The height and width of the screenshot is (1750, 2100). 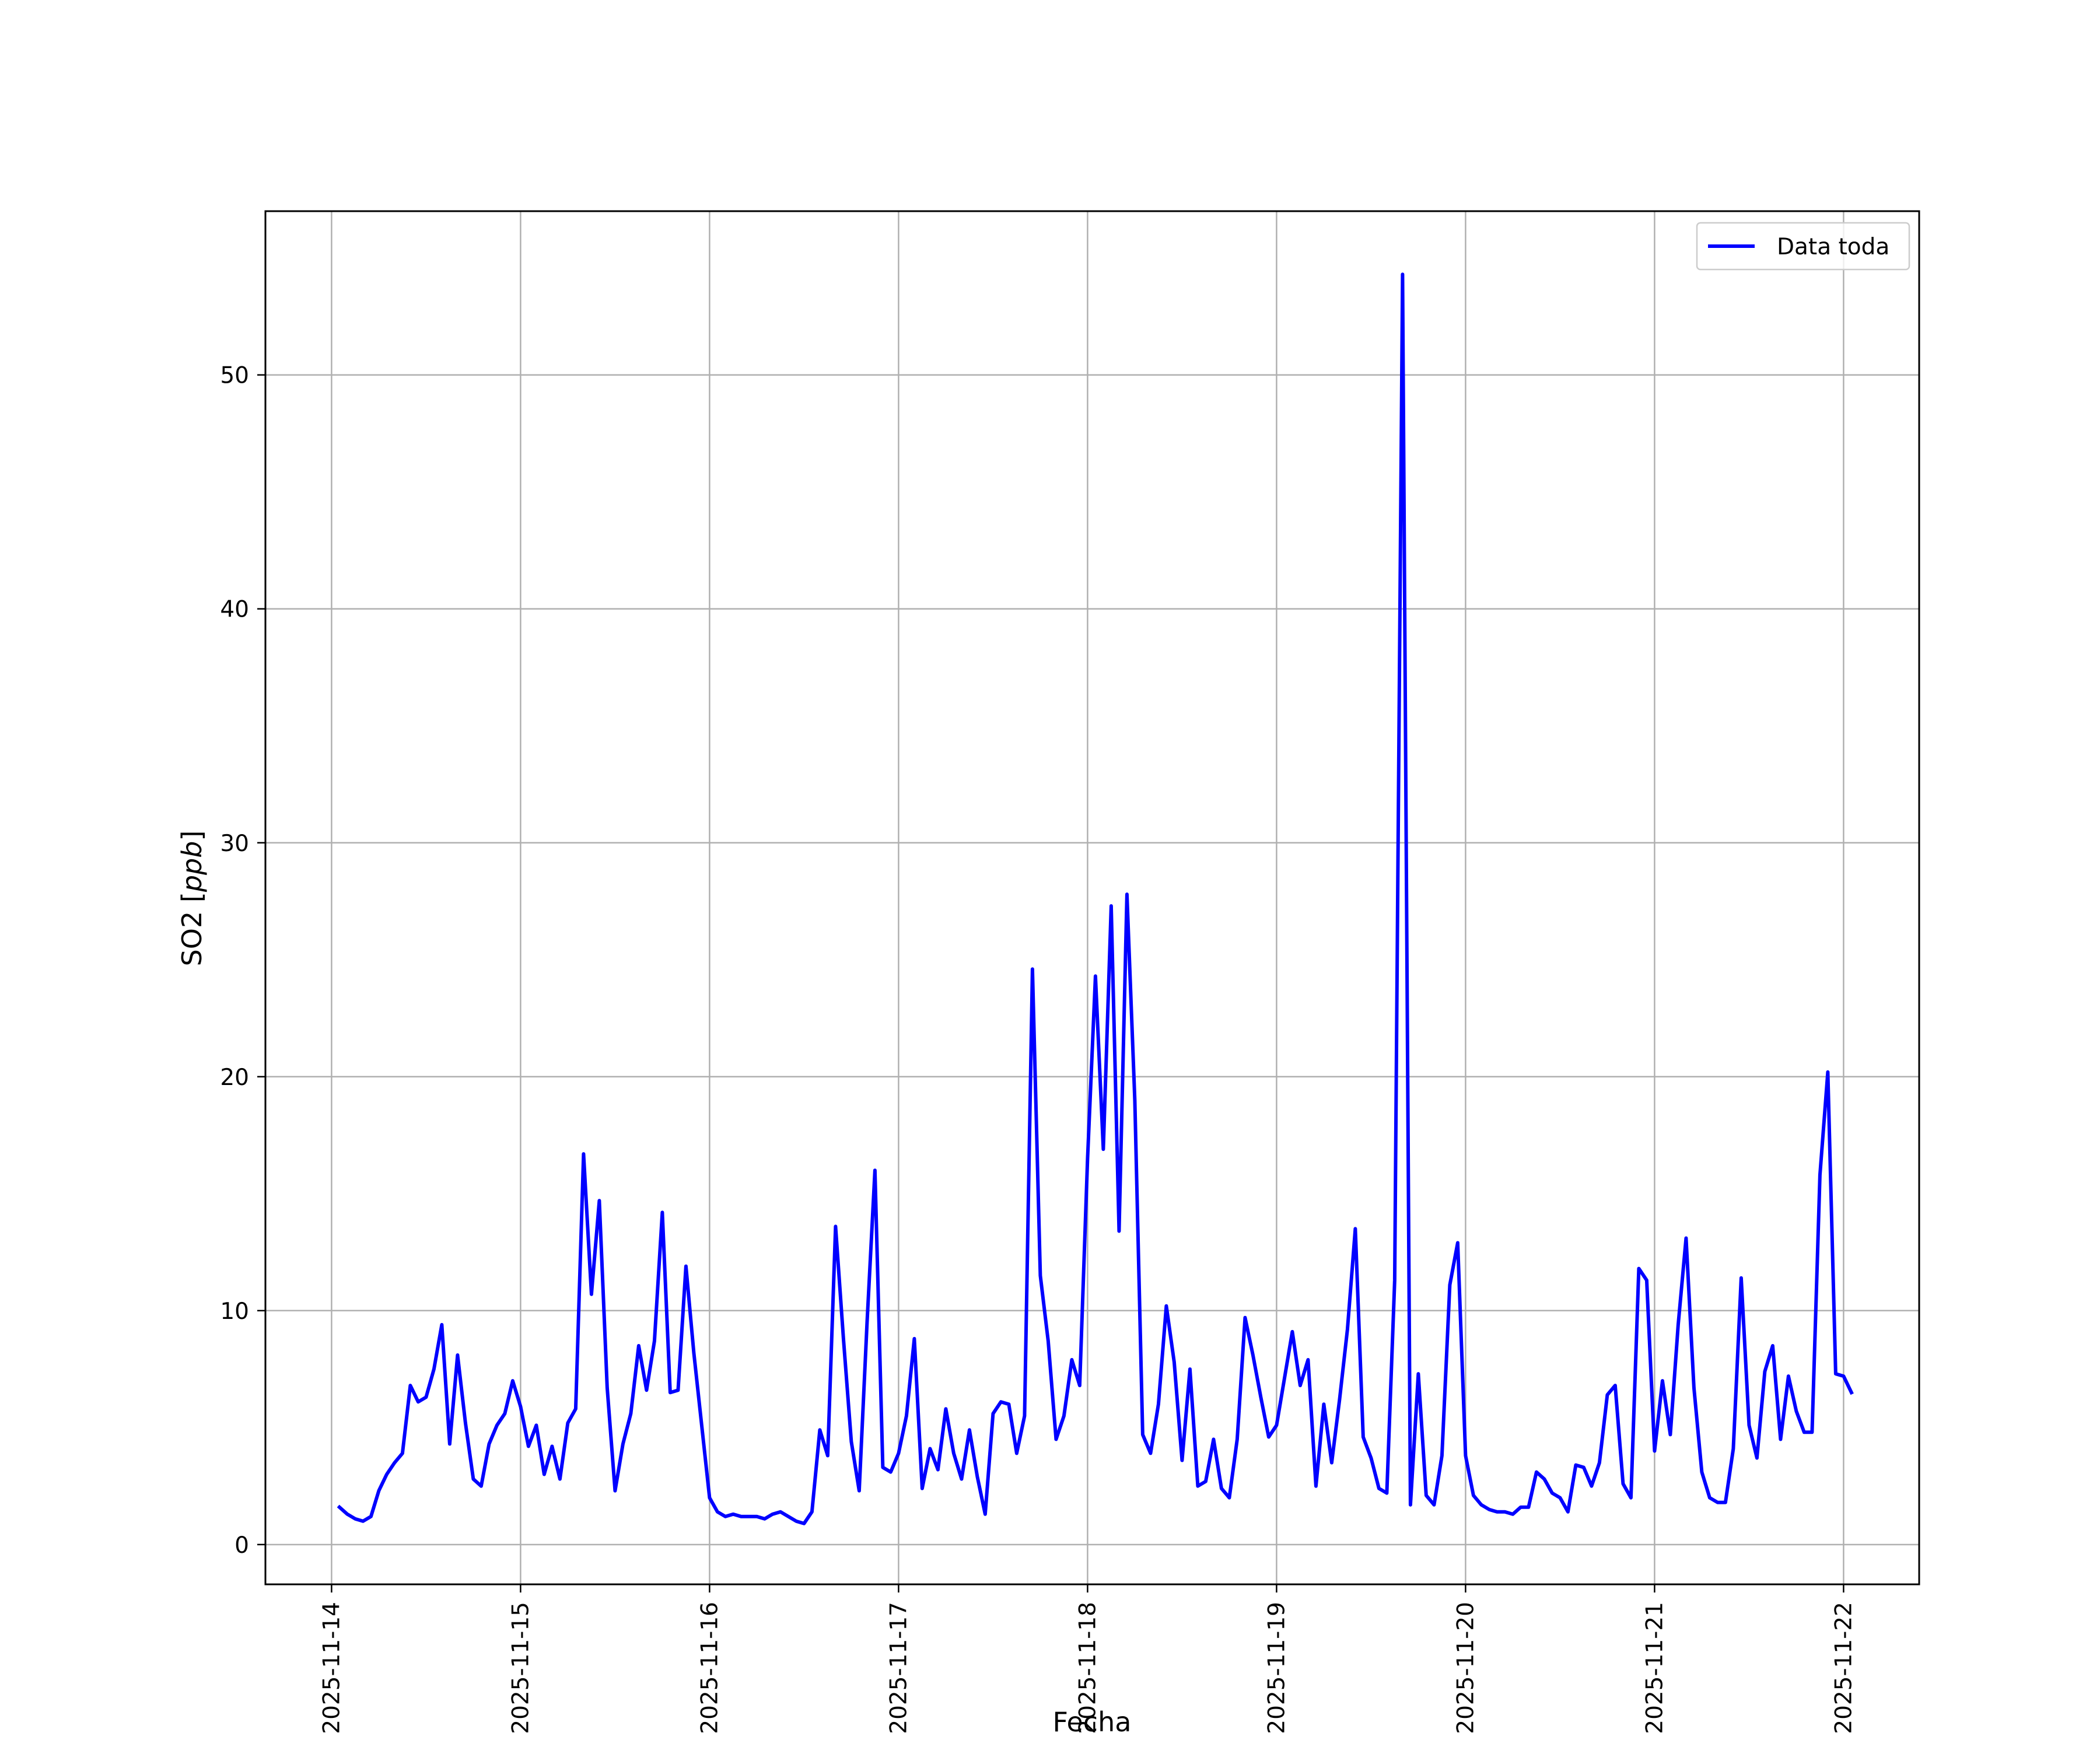 I want to click on x-tick-label: 2025-11-20, so click(x=1465, y=1668).